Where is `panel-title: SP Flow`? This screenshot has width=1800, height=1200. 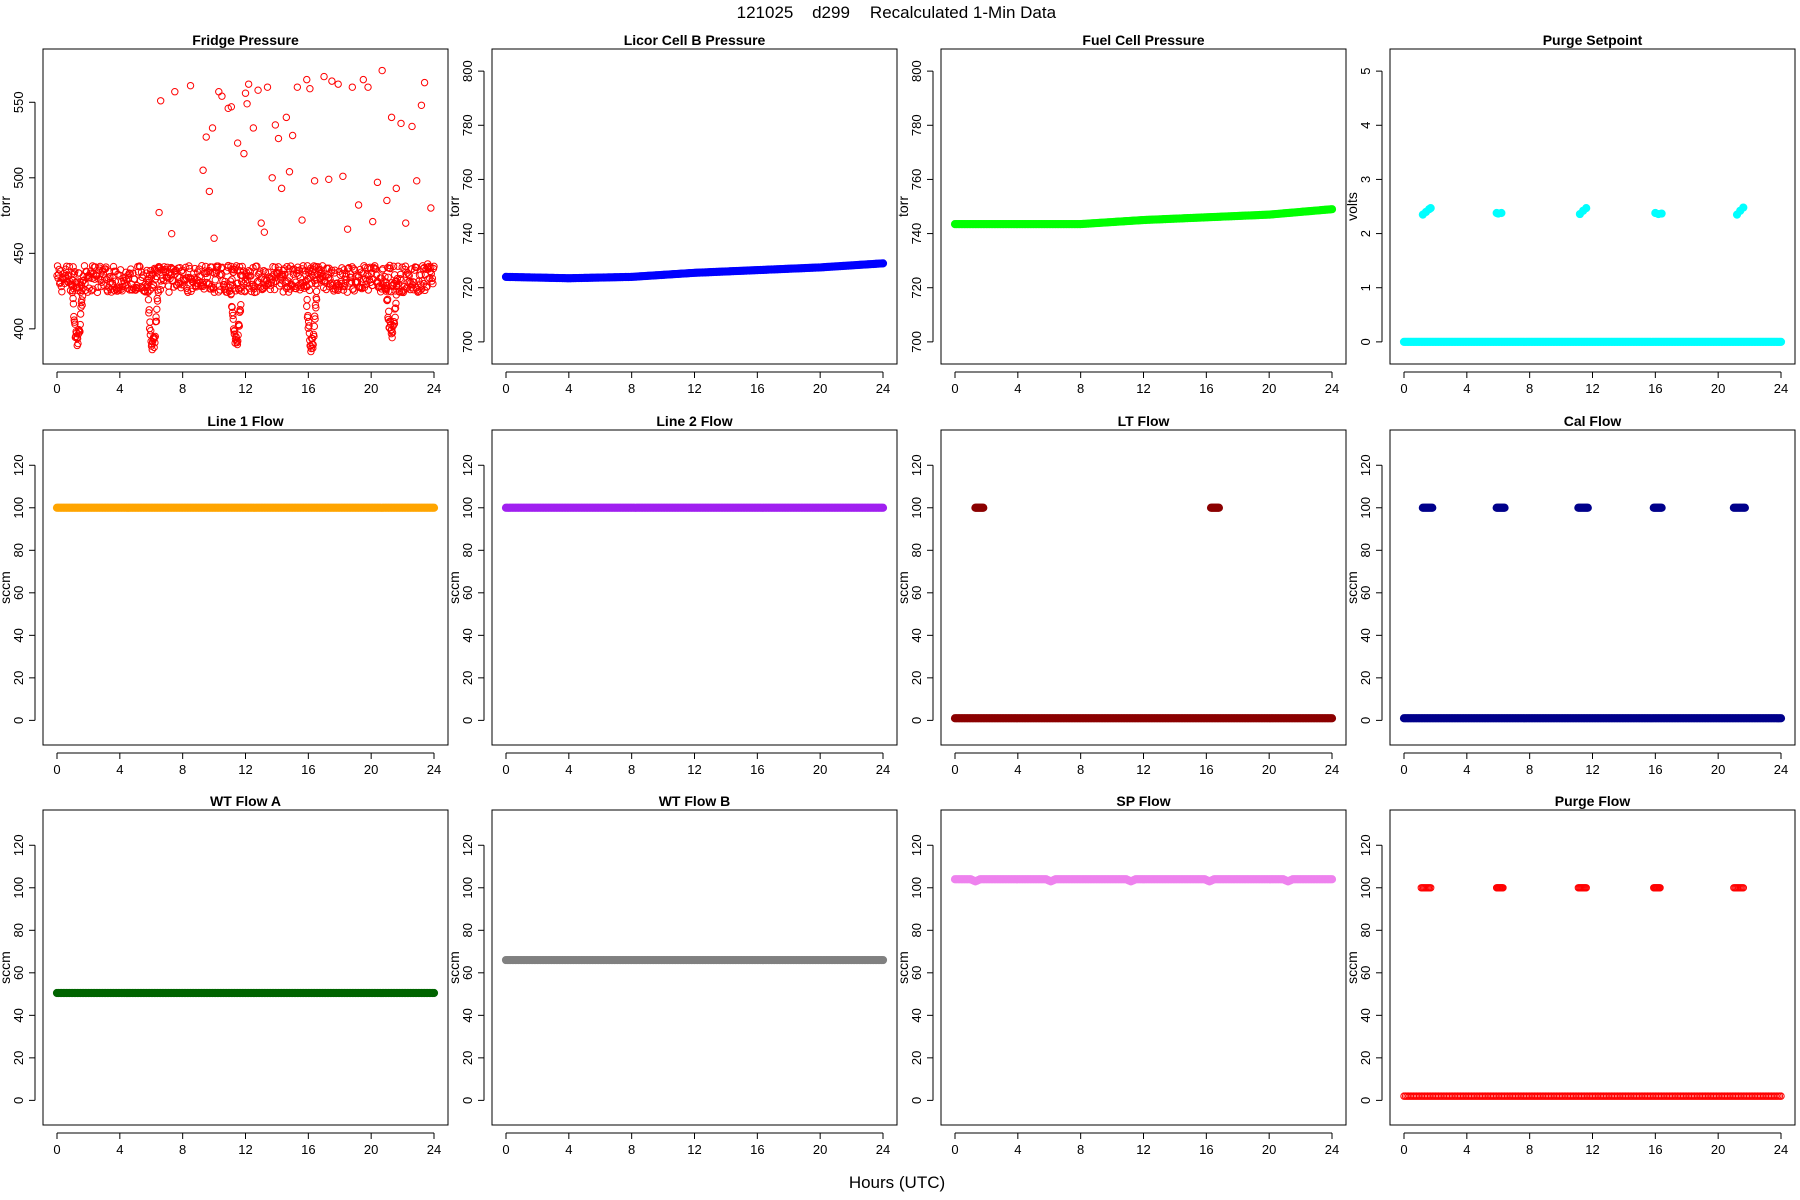
panel-title: SP Flow is located at coordinates (1143, 801).